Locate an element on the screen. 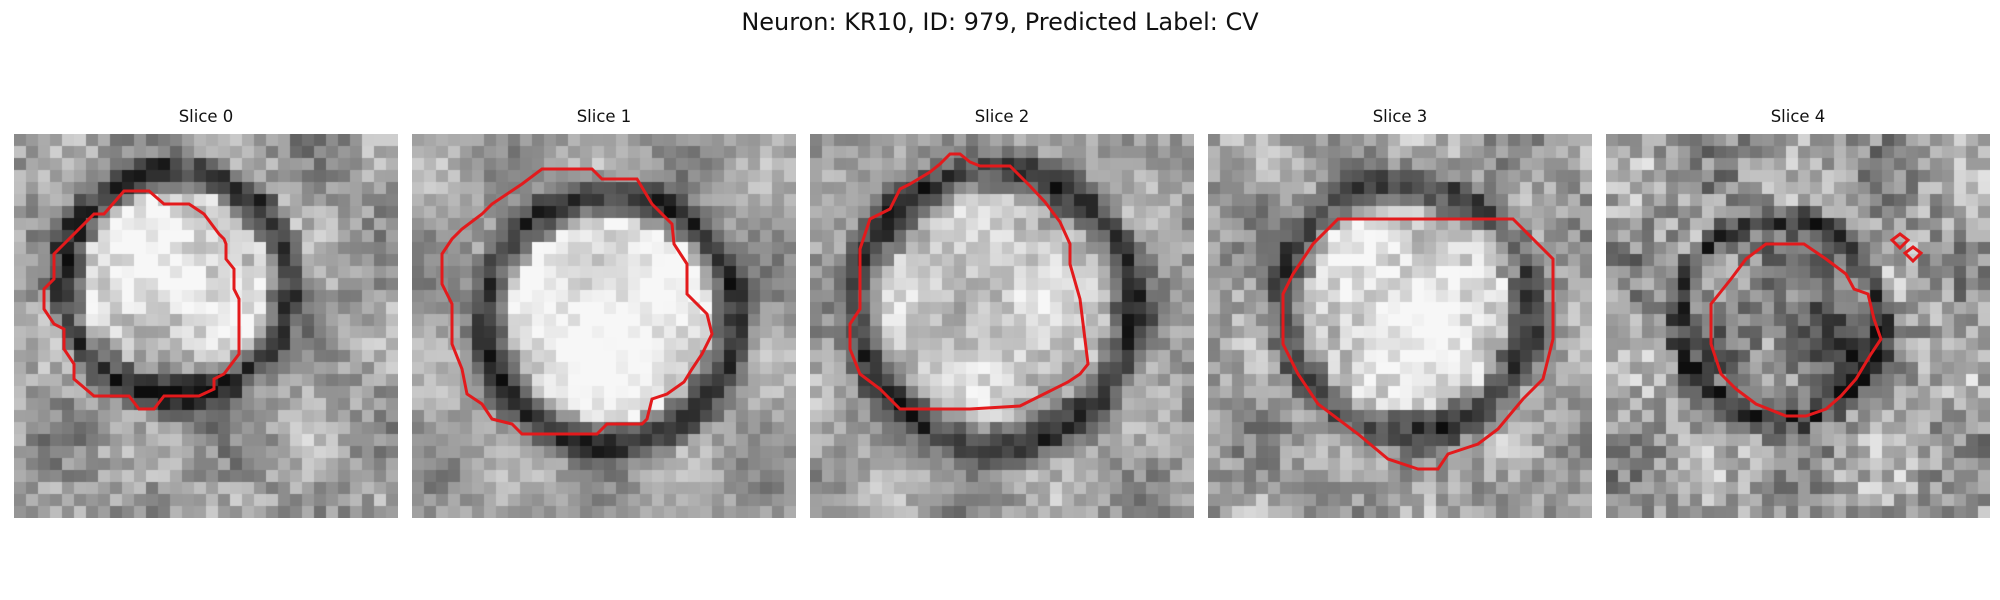 Image resolution: width=2000 pixels, height=600 pixels. slice-panel-4: Slice 4 is located at coordinates (1798, 316).